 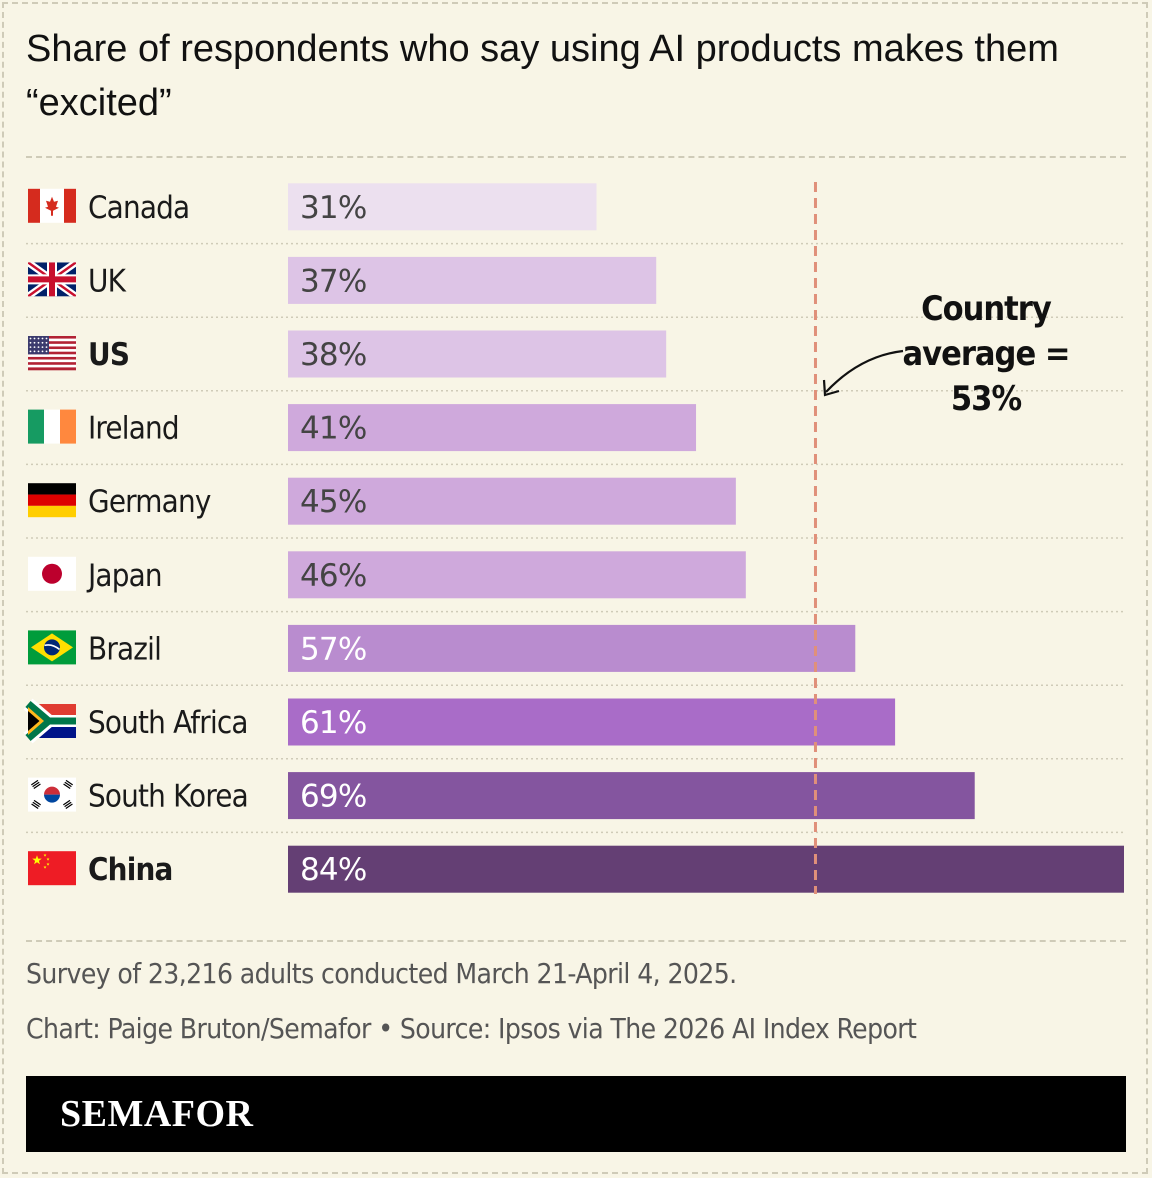 What do you see at coordinates (333, 208) in the screenshot?
I see `bar-value-label: 31%` at bounding box center [333, 208].